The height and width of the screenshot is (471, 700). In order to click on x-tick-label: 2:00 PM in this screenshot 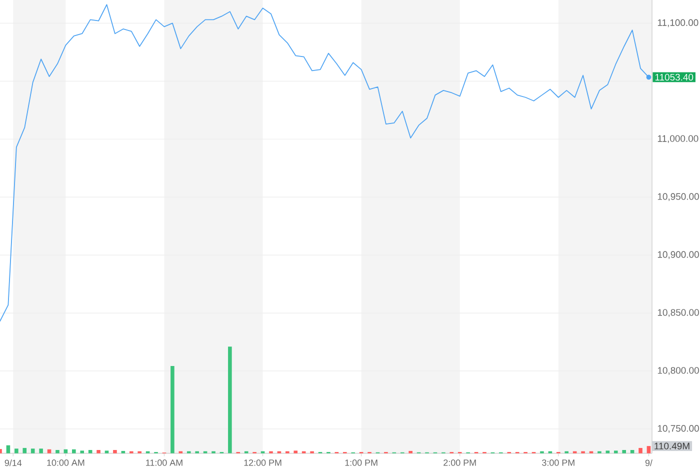, I will do `click(460, 462)`.